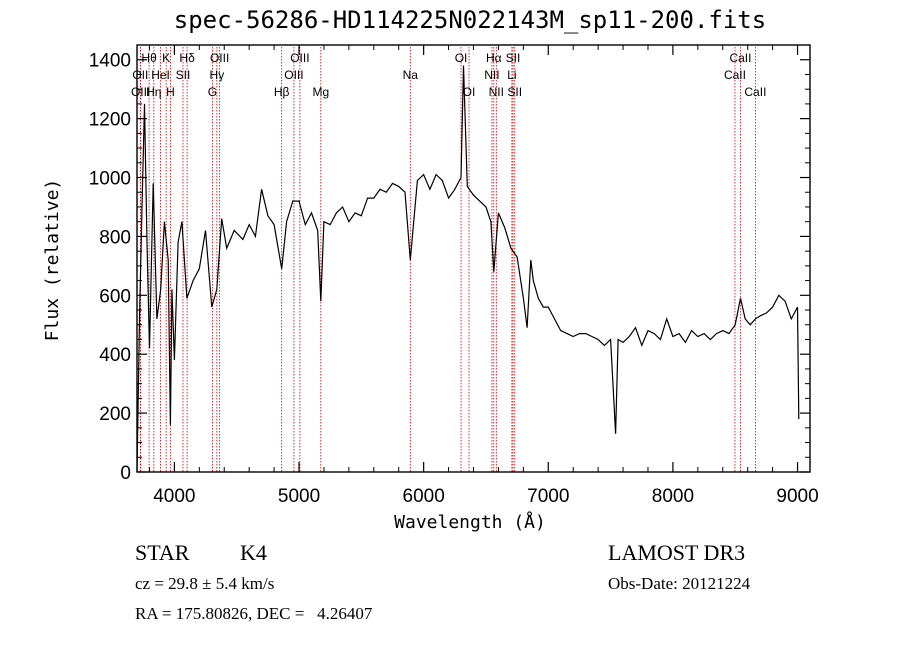 The height and width of the screenshot is (649, 900). I want to click on object-class: STAR, so click(162, 552).